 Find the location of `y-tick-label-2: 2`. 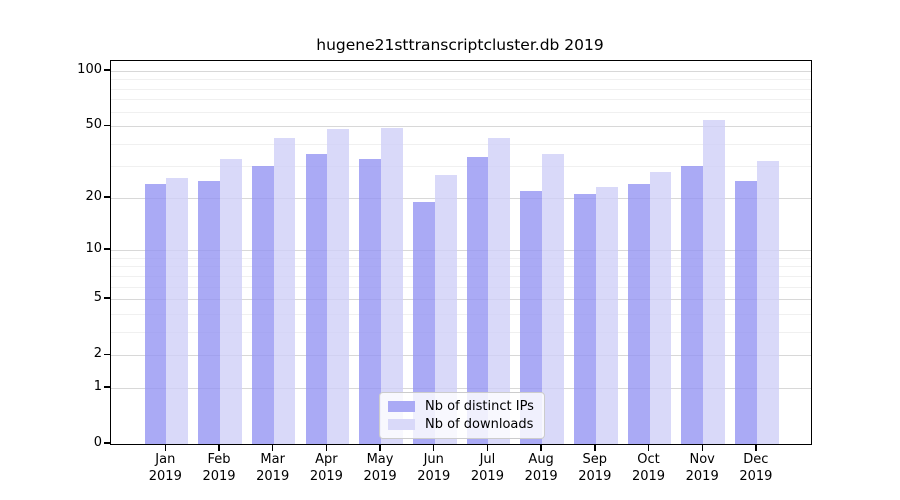

y-tick-label-2: 2 is located at coordinates (97, 354).